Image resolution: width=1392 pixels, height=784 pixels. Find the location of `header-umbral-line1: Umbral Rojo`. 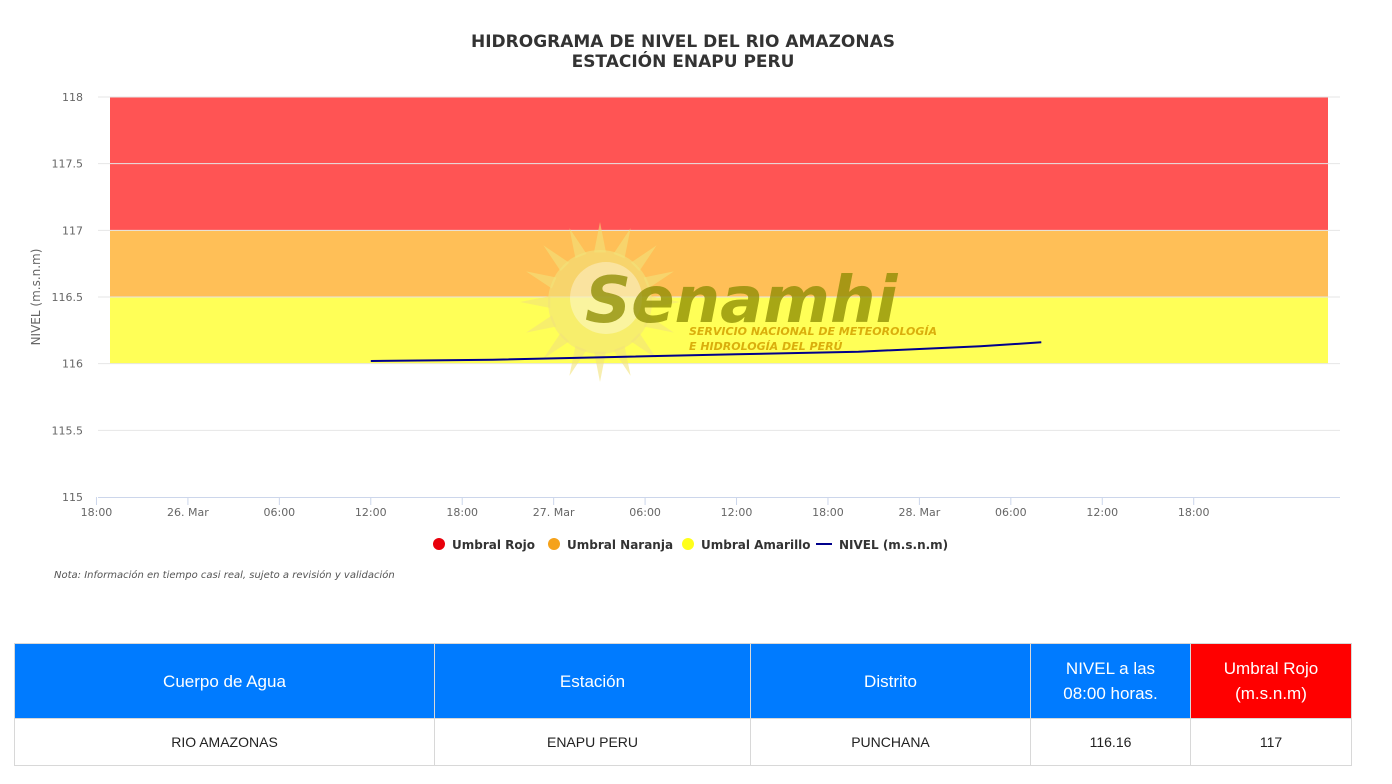

header-umbral-line1: Umbral Rojo is located at coordinates (1271, 668).